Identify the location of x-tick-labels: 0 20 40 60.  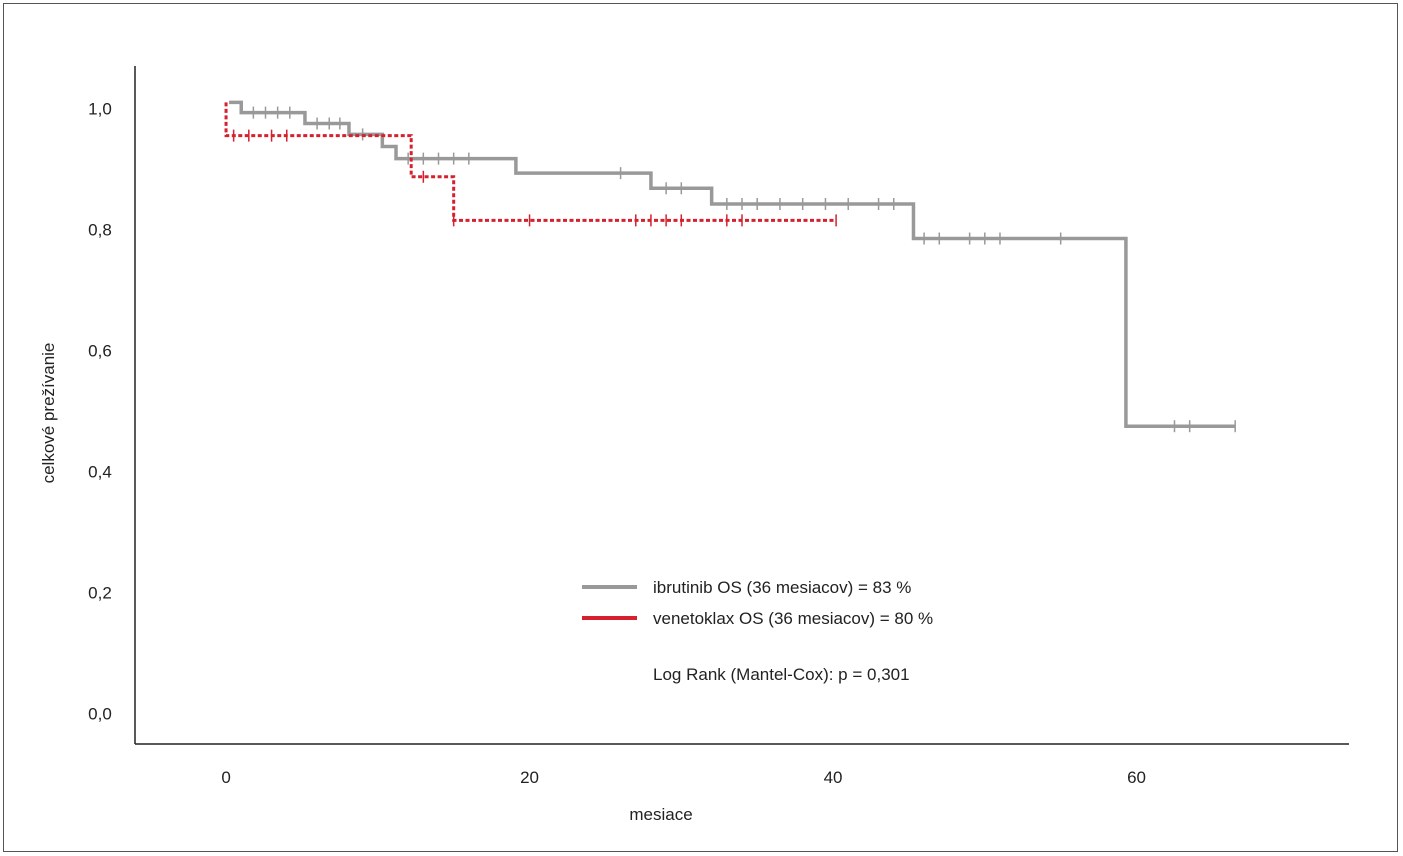
(683, 777).